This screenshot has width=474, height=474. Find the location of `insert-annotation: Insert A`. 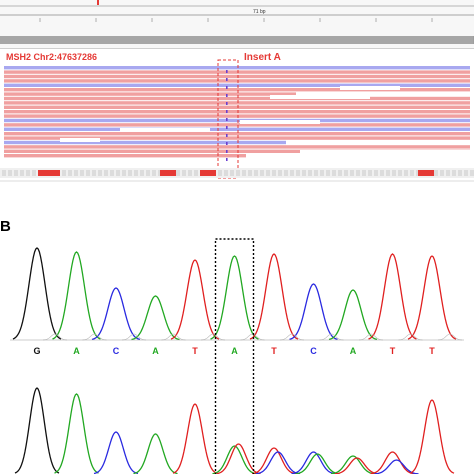

insert-annotation: Insert A is located at coordinates (262, 57).